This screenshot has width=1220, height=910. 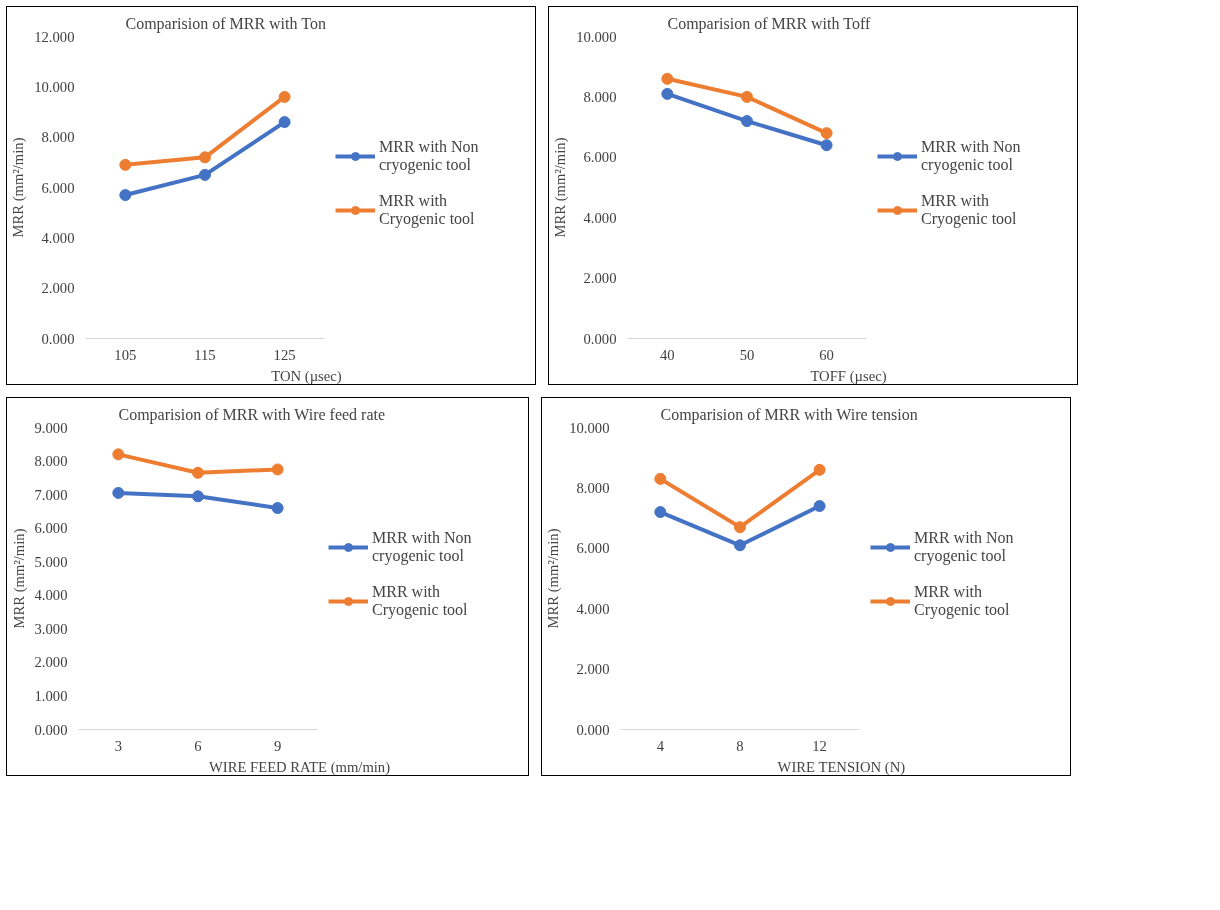 I want to click on x-tick-label: 8, so click(x=740, y=745).